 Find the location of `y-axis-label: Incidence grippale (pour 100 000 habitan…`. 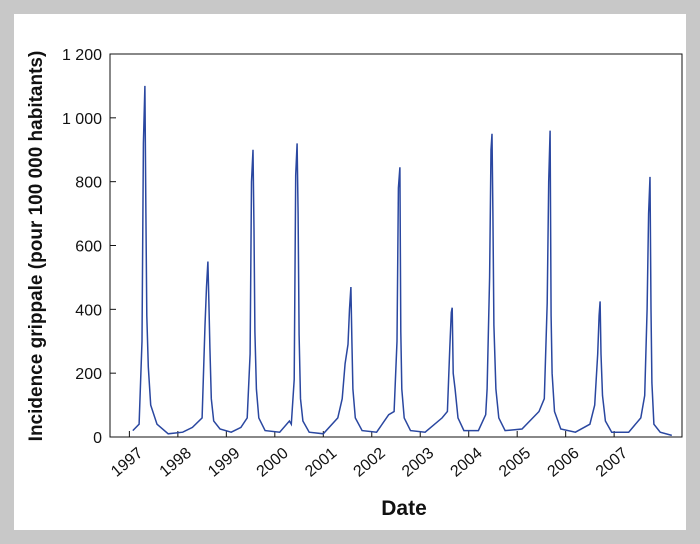

y-axis-label: Incidence grippale (pour 100 000 habitan… is located at coordinates (36, 246).